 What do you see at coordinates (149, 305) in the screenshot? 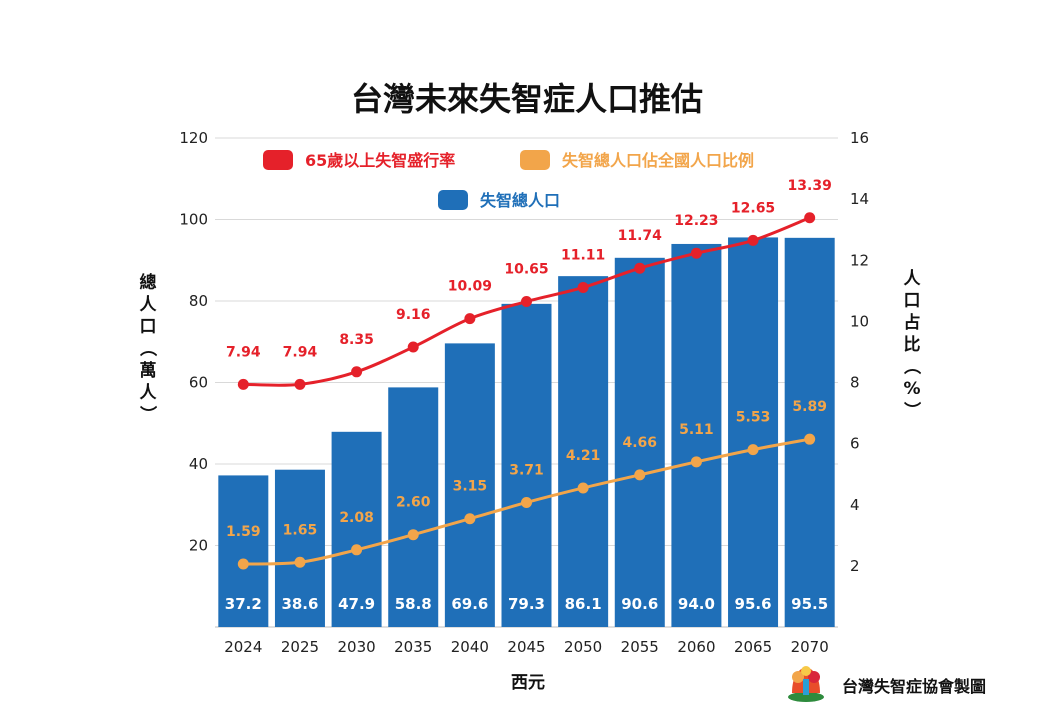
I see `ylabel-char: 人` at bounding box center [149, 305].